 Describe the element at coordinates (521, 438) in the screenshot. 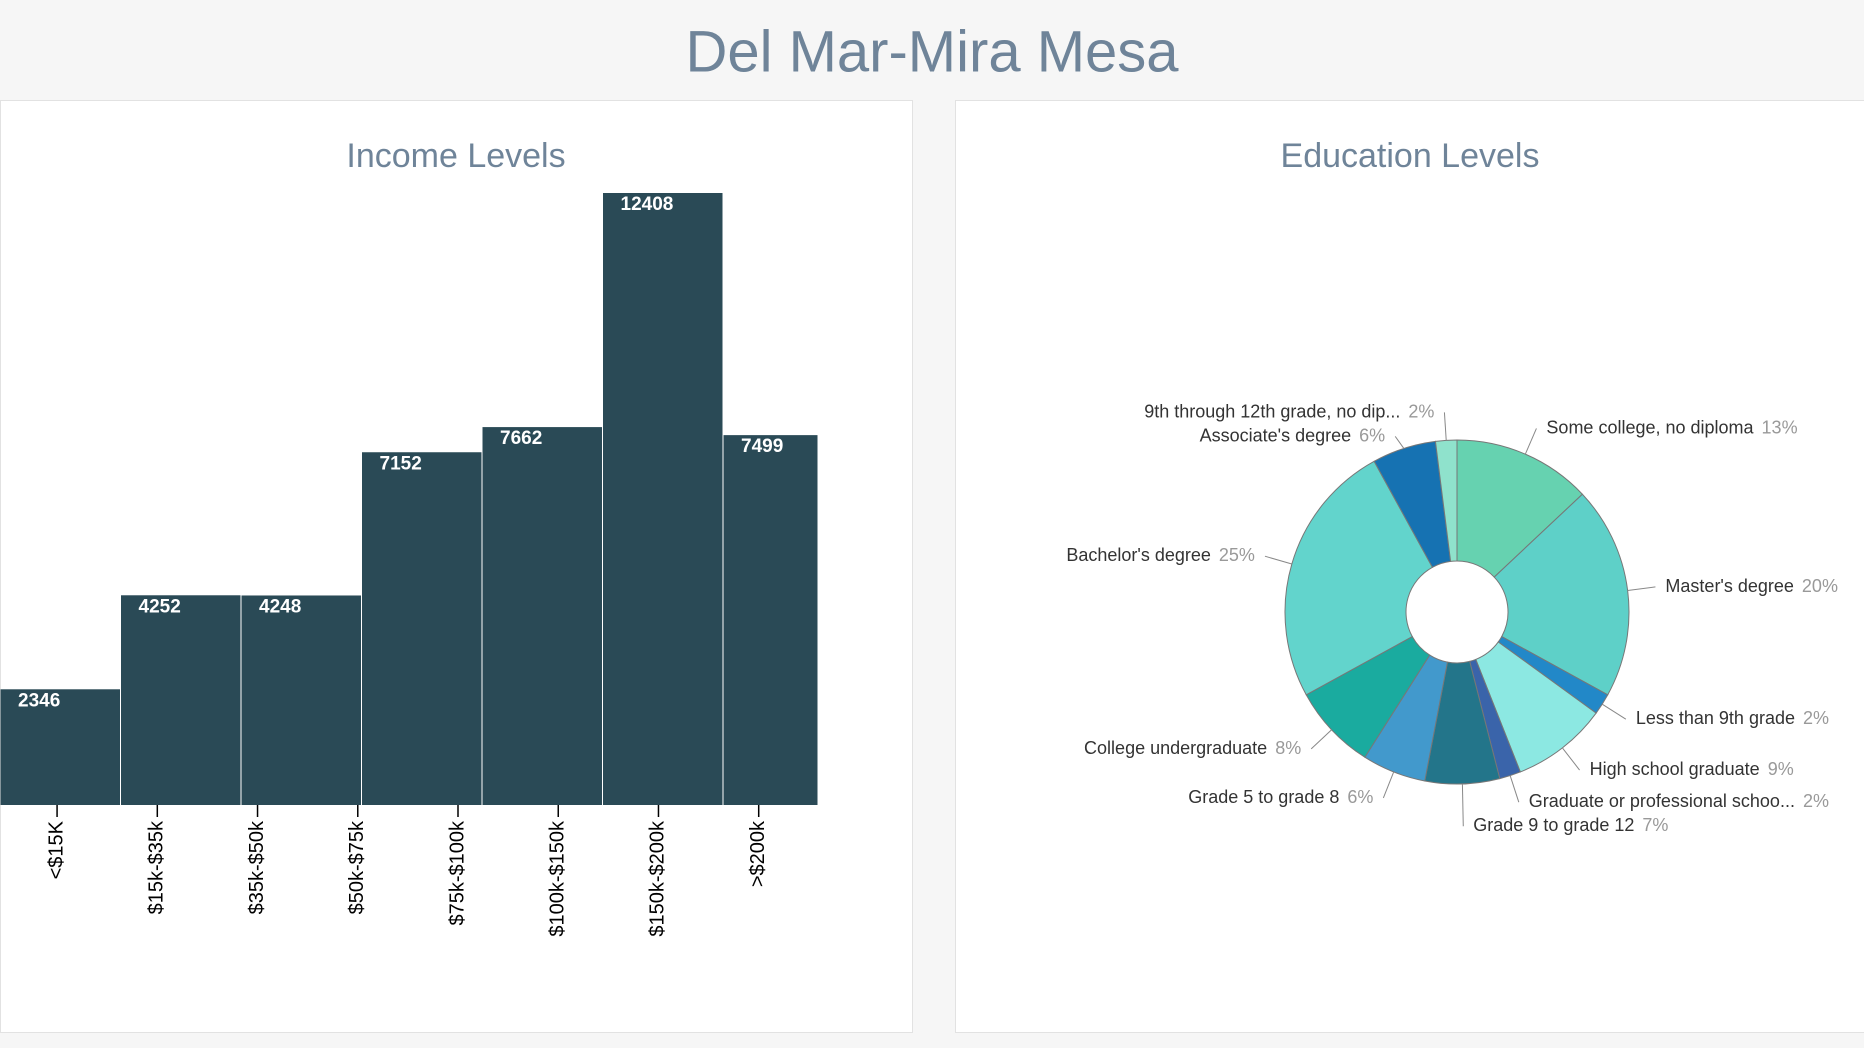

I see `bar-value-label: 7662` at that location.